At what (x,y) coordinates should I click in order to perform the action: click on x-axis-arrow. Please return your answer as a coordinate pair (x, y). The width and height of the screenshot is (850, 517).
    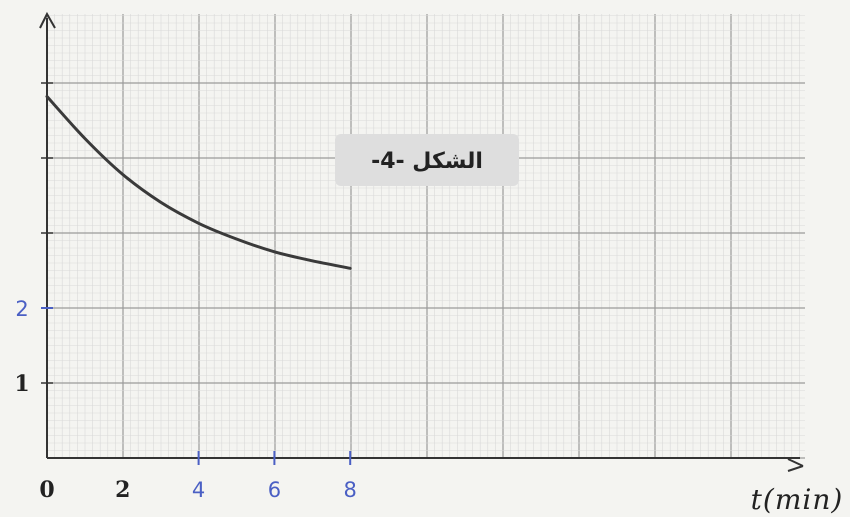
    Looking at the image, I should click on (795, 465).